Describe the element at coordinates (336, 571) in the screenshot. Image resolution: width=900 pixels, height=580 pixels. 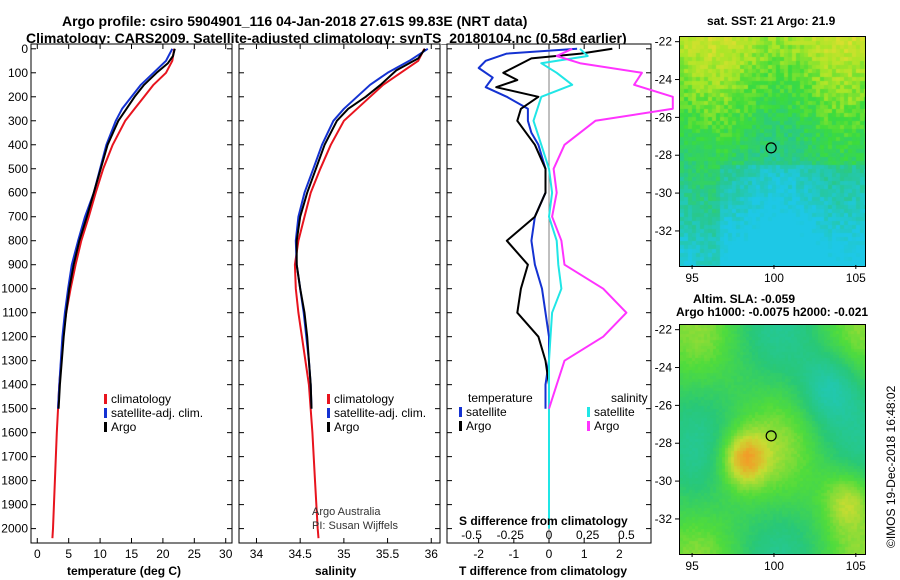
I see `salinity-xlabel: salinity` at that location.